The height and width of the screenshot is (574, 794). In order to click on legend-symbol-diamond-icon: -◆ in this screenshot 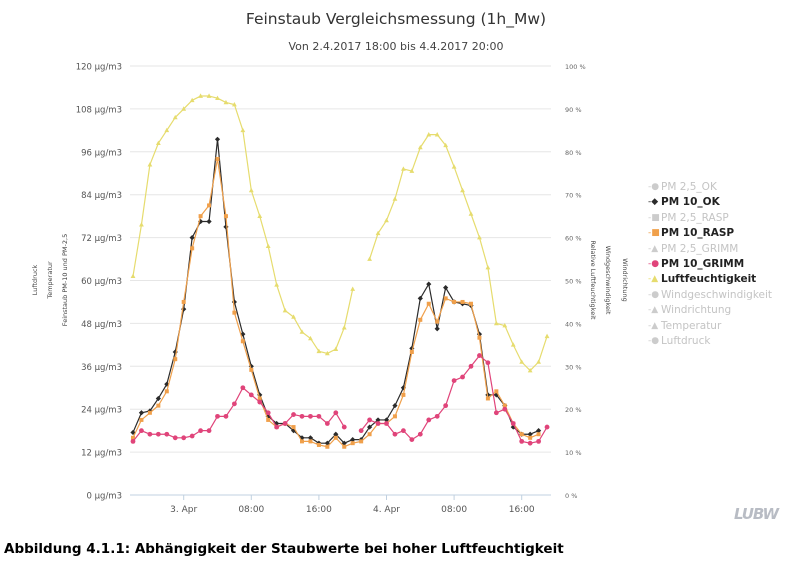, I will do `click(653, 202)`.